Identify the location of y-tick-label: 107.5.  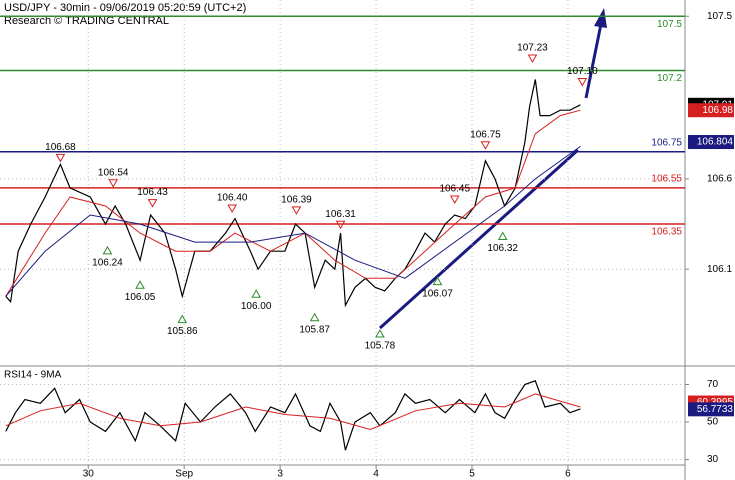
(719, 16).